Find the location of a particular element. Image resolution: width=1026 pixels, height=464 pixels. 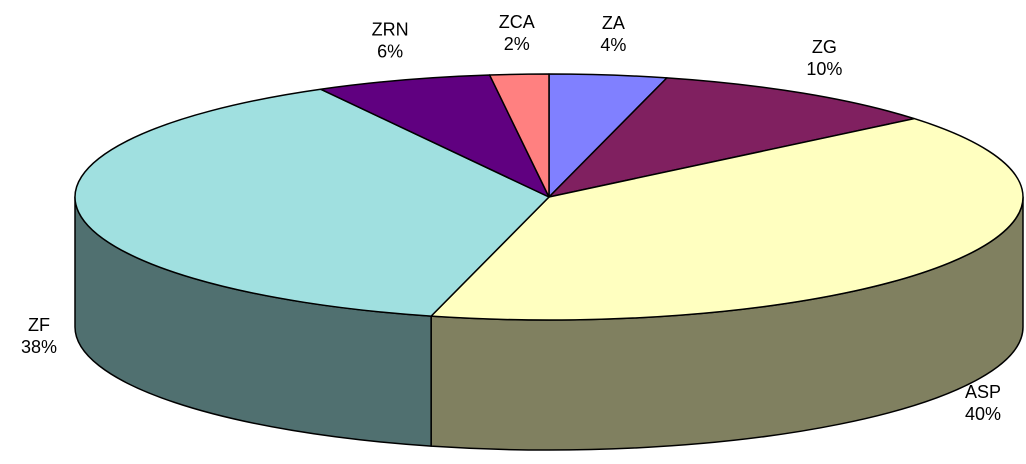

slice-label-name: ZCA is located at coordinates (517, 22).